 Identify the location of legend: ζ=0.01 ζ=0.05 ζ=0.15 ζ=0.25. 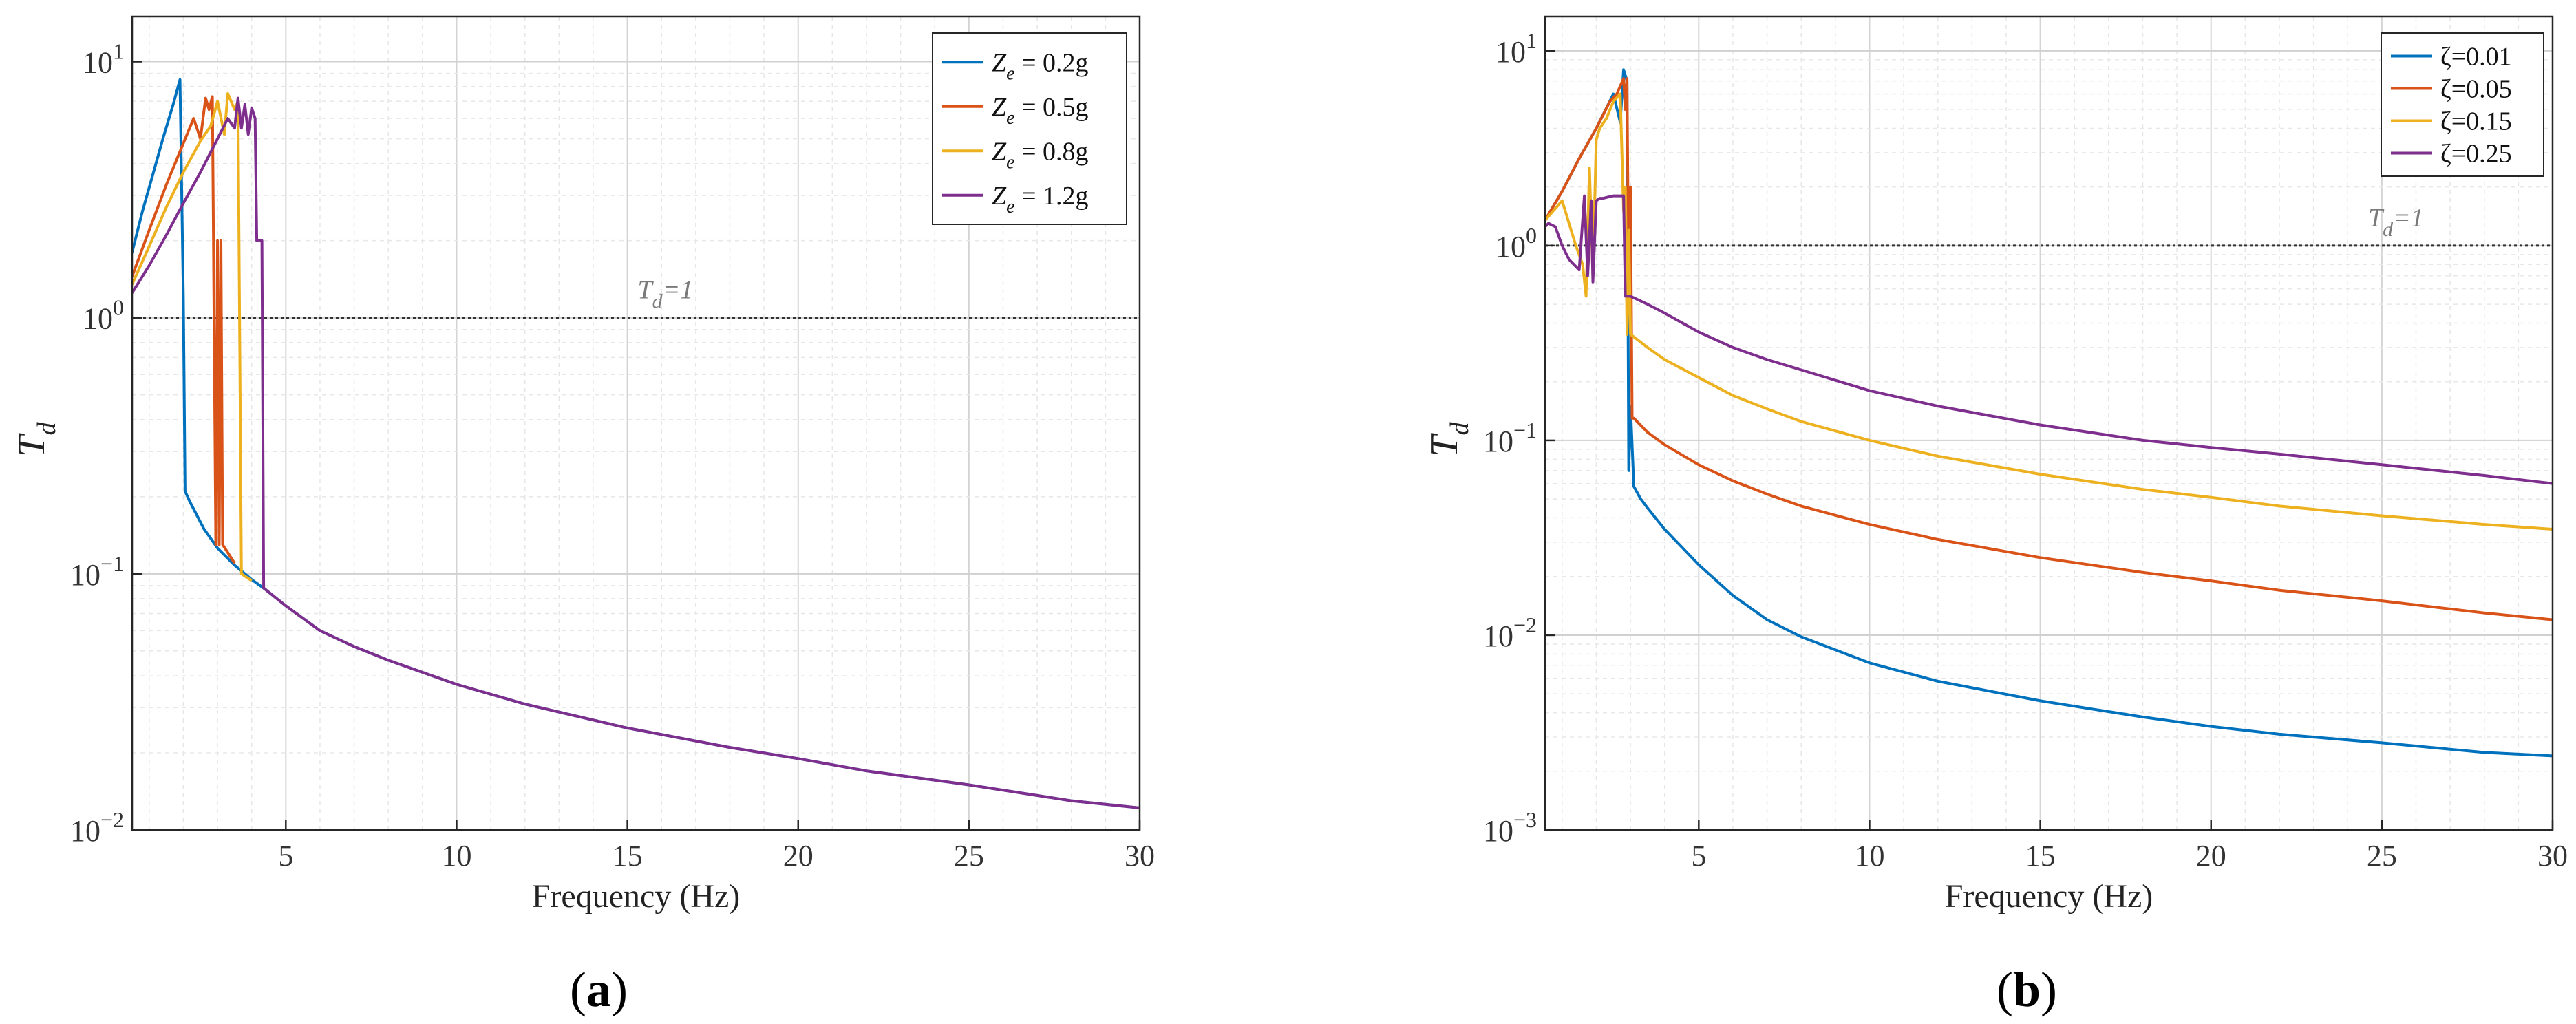
(2462, 105).